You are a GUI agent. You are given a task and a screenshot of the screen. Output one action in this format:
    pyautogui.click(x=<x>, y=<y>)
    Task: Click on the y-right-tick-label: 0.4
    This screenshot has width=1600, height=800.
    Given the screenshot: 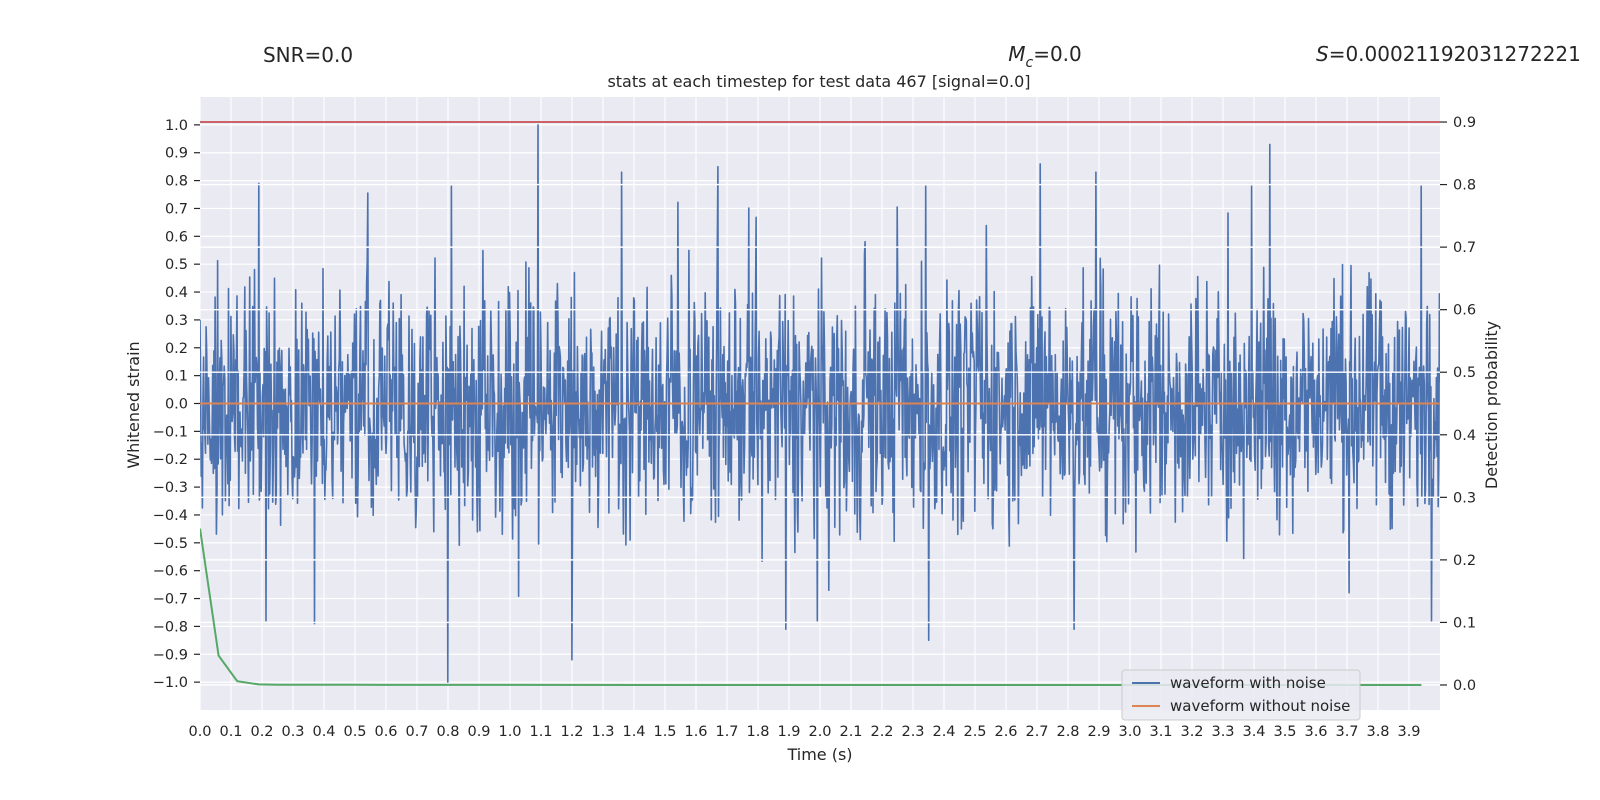 What is the action you would take?
    pyautogui.click(x=1464, y=436)
    